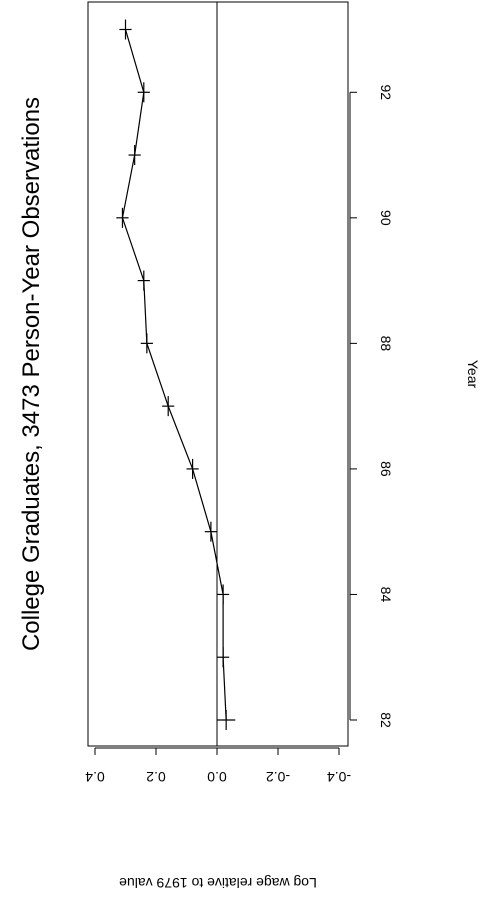  I want to click on x-tick-label: 92, so click(386, 92).